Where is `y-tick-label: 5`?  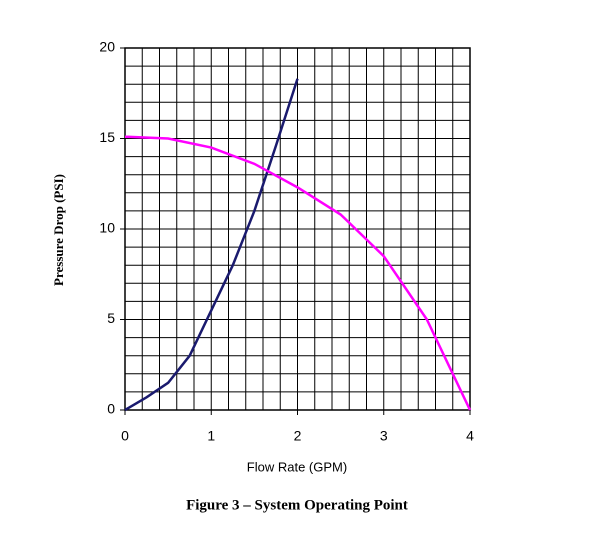
y-tick-label: 5 is located at coordinates (111, 318).